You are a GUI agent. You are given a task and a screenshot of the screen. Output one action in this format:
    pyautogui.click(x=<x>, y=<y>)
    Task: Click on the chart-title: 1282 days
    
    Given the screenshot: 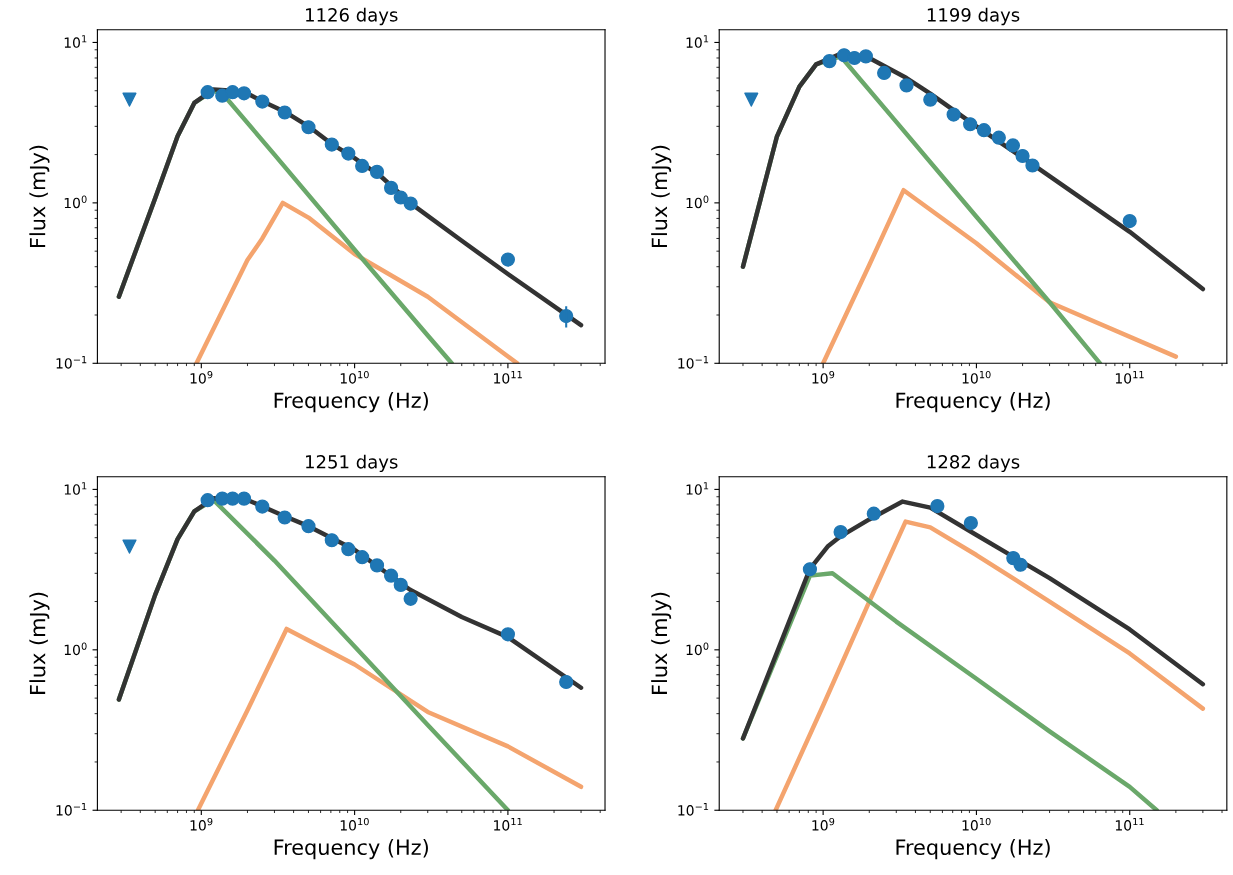 What is the action you would take?
    pyautogui.click(x=973, y=463)
    